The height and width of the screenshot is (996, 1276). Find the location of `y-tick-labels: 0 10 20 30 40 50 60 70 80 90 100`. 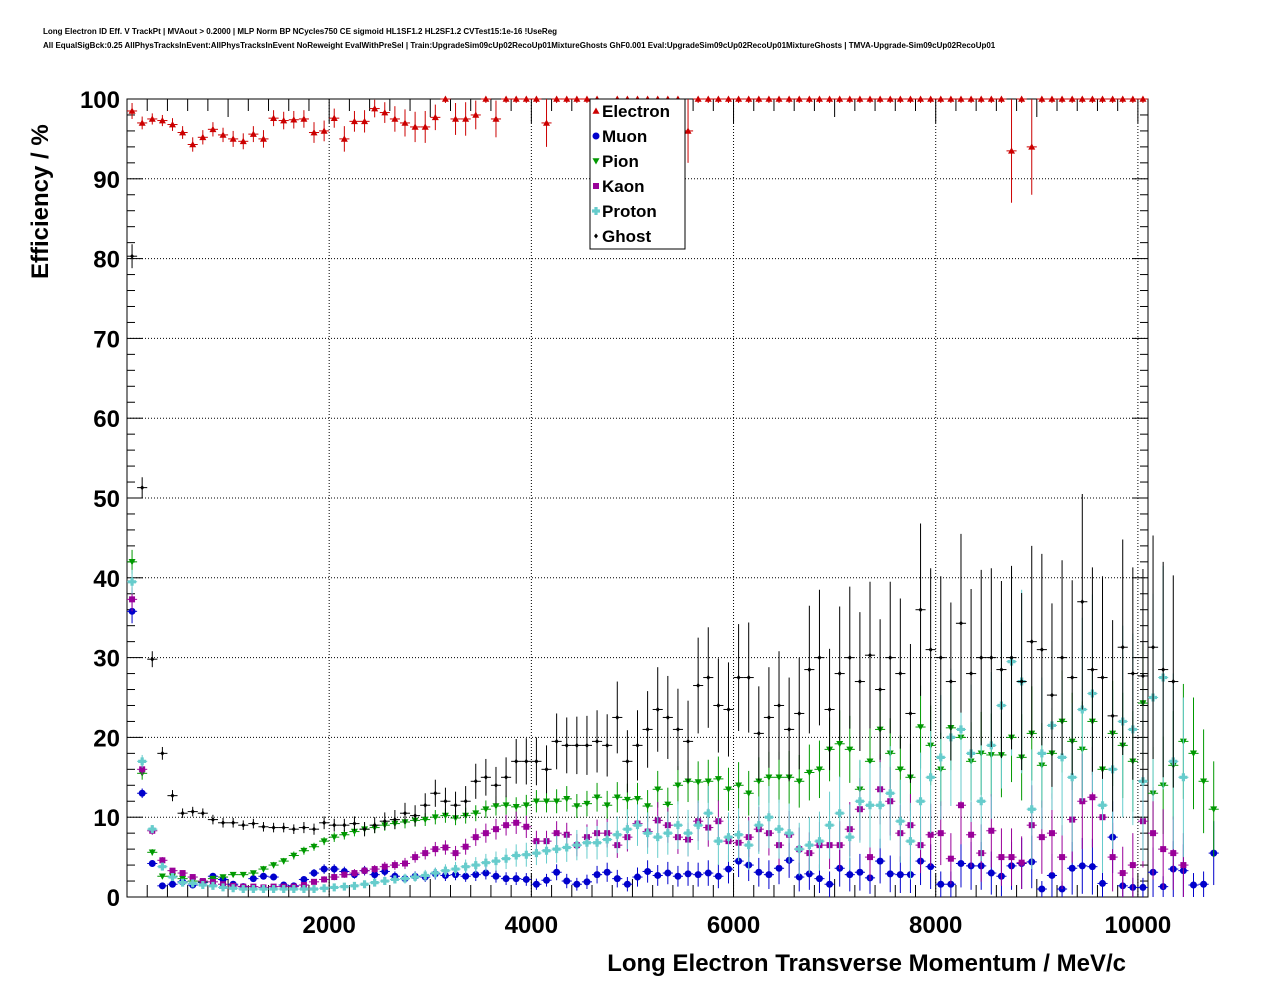

y-tick-labels: 0 10 20 30 40 50 60 70 80 90 100 is located at coordinates (100, 499).